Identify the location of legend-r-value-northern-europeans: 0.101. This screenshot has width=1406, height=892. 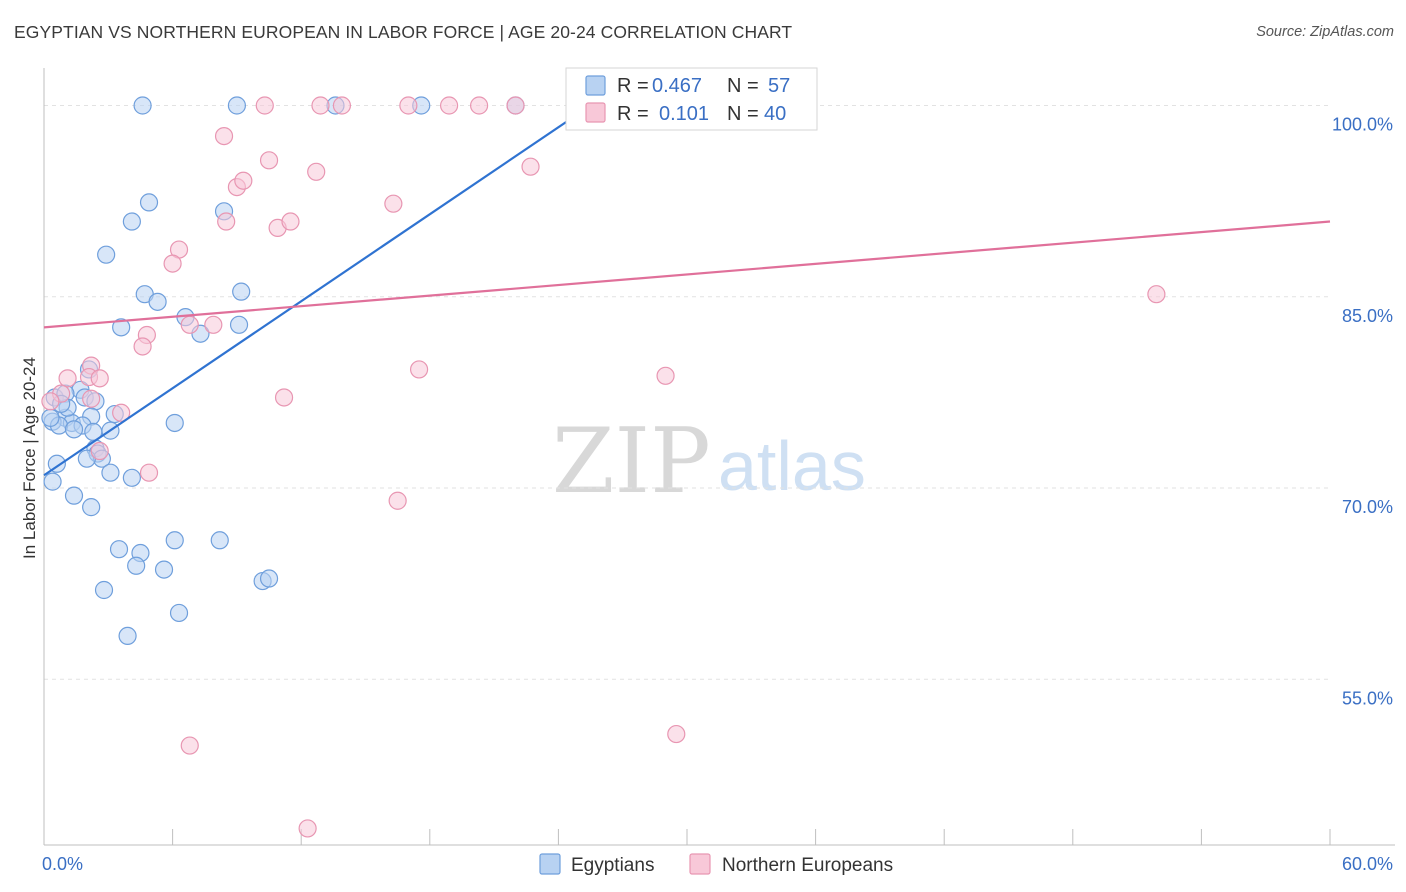
(684, 114).